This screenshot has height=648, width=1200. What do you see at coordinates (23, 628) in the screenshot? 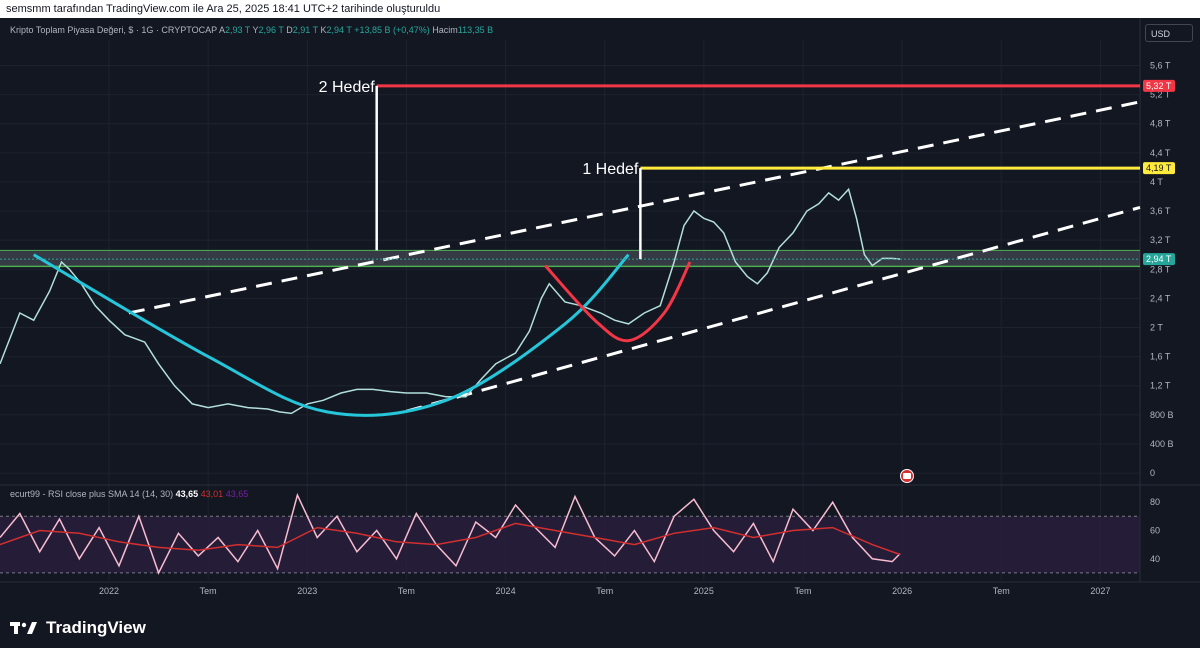
I see `tradingview-logo-icon` at bounding box center [23, 628].